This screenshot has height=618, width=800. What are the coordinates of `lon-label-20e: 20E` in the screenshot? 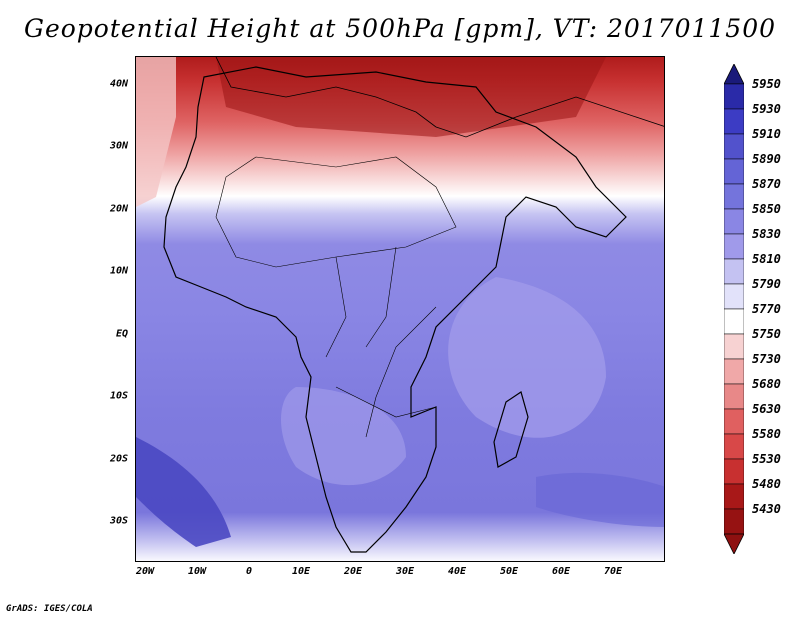 It's located at (353, 571).